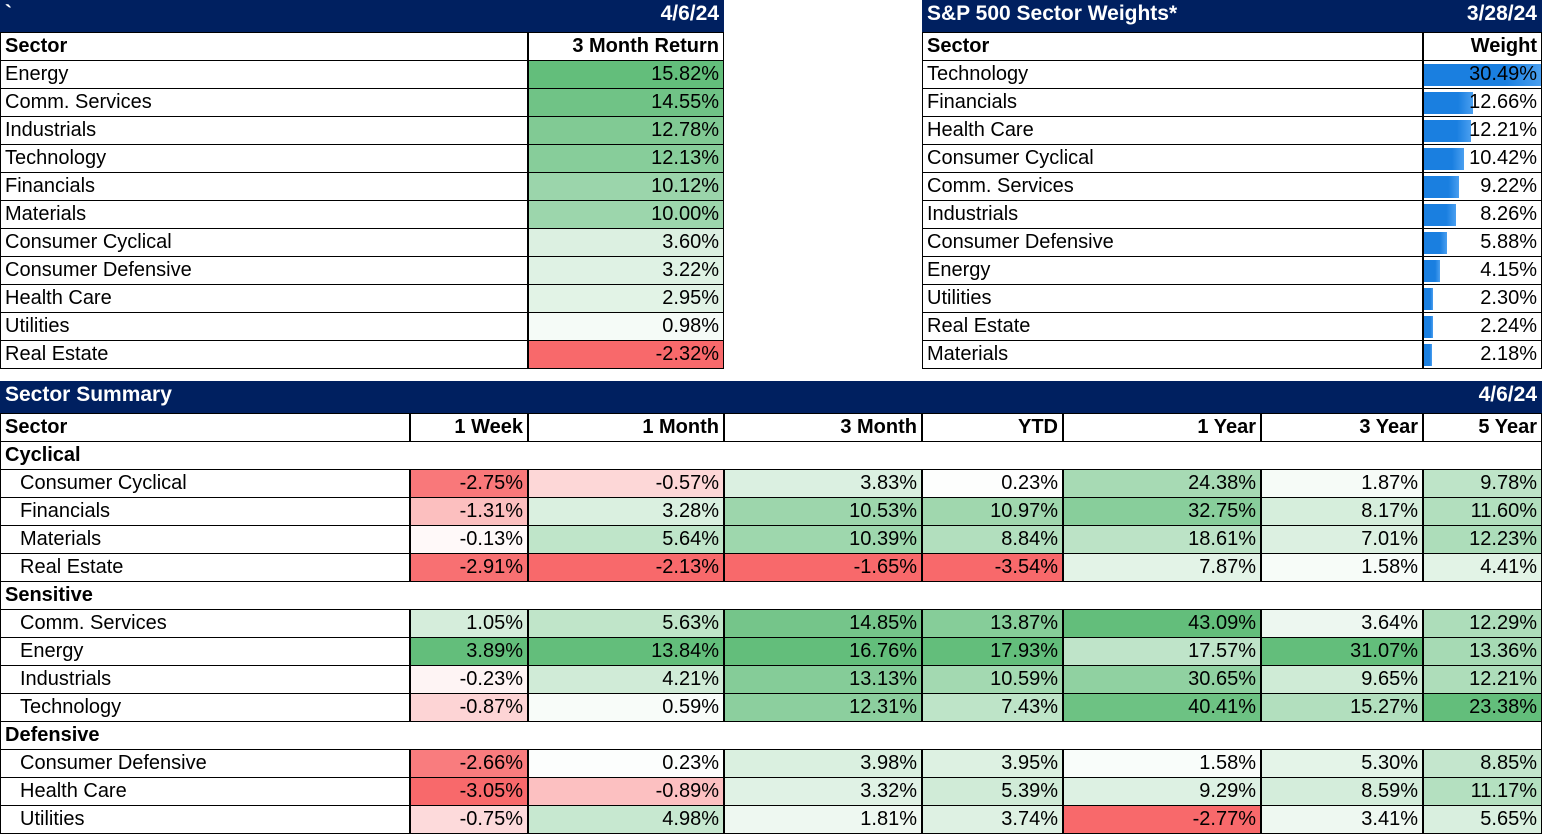 The height and width of the screenshot is (834, 1543). What do you see at coordinates (1503, 158) in the screenshot?
I see `cell-text: 10.42%` at bounding box center [1503, 158].